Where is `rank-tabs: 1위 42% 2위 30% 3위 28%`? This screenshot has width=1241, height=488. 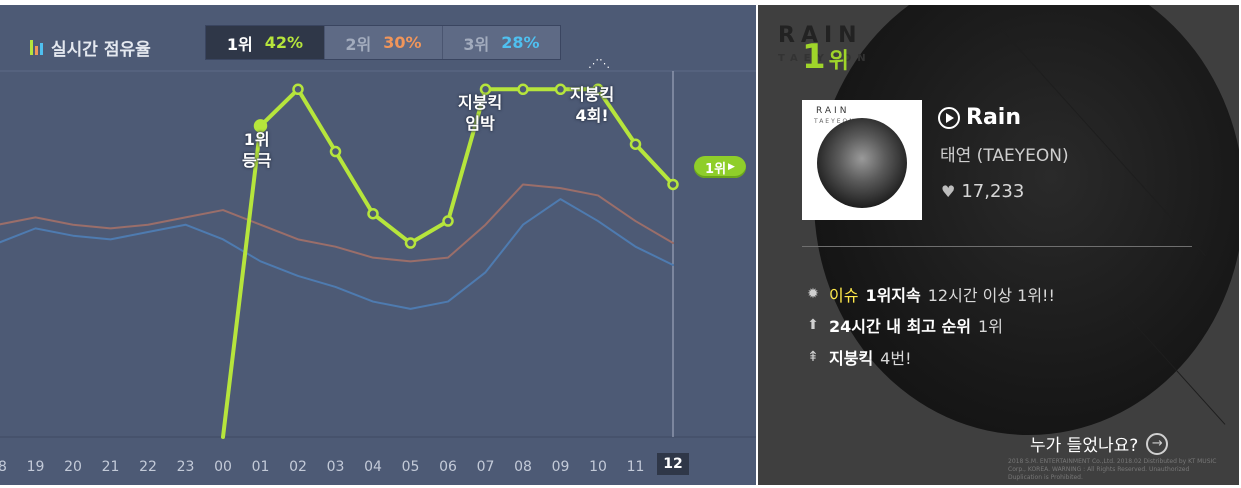 rank-tabs: 1위 42% 2위 30% 3위 28% is located at coordinates (383, 42).